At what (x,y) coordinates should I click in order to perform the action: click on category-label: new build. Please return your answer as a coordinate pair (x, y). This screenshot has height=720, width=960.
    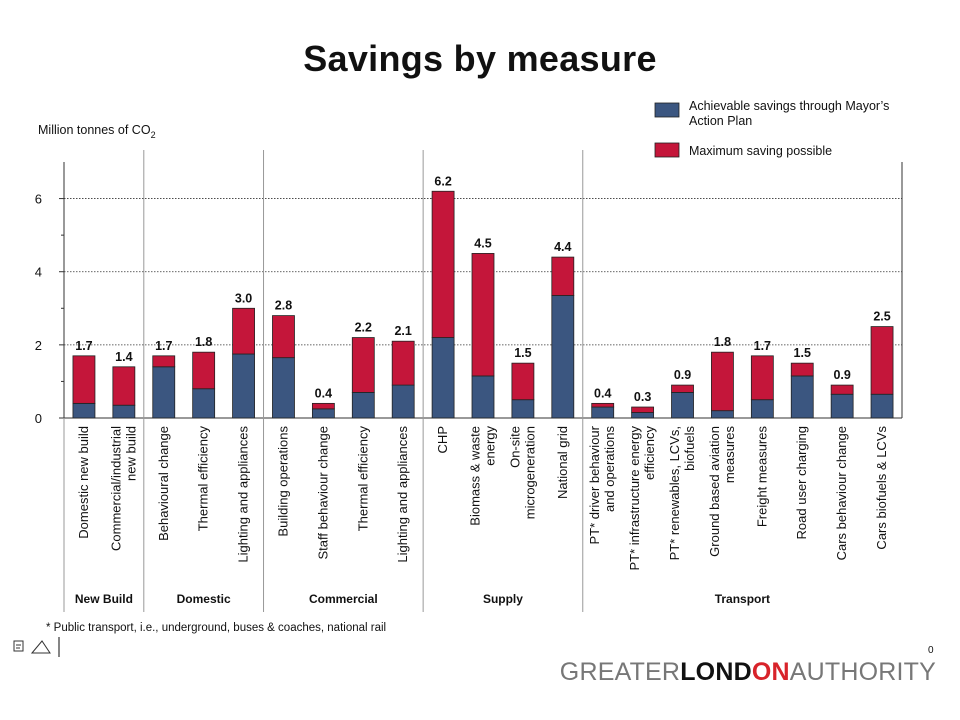
    Looking at the image, I should click on (130, 453).